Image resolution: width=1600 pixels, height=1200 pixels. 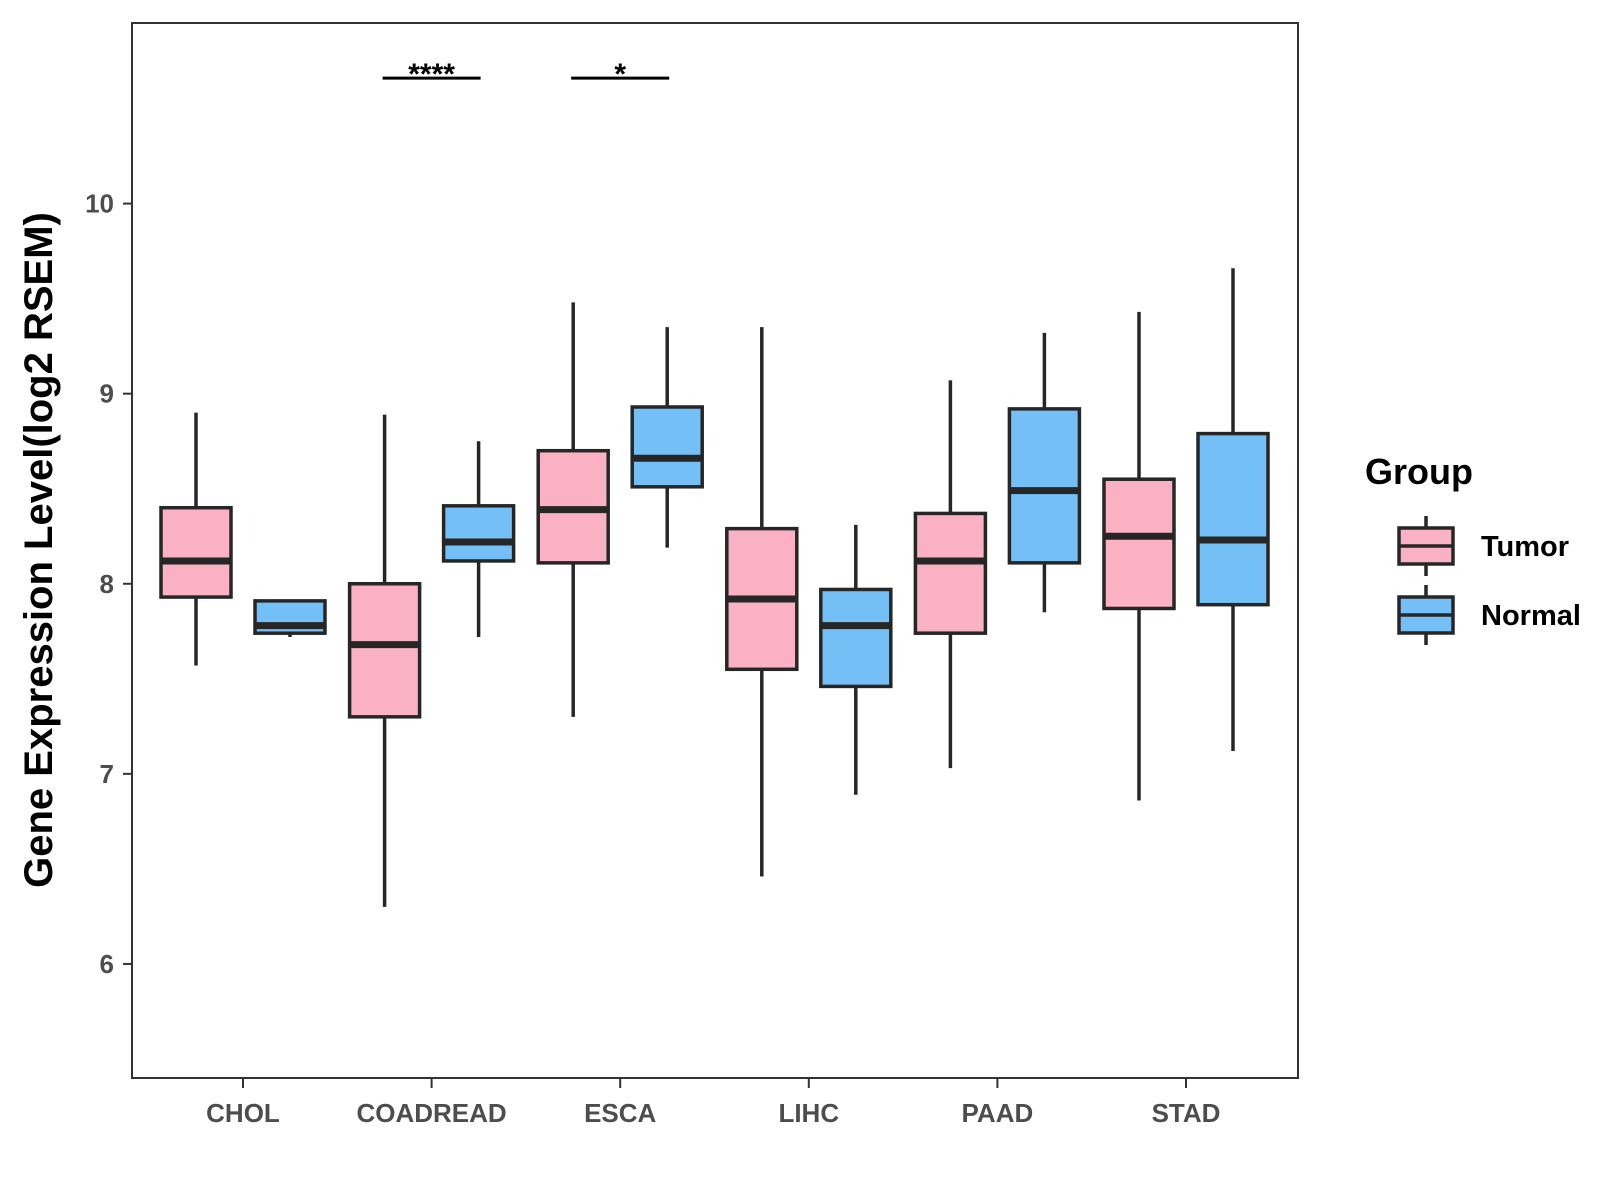 I want to click on box-lihc-normal, so click(x=856, y=659).